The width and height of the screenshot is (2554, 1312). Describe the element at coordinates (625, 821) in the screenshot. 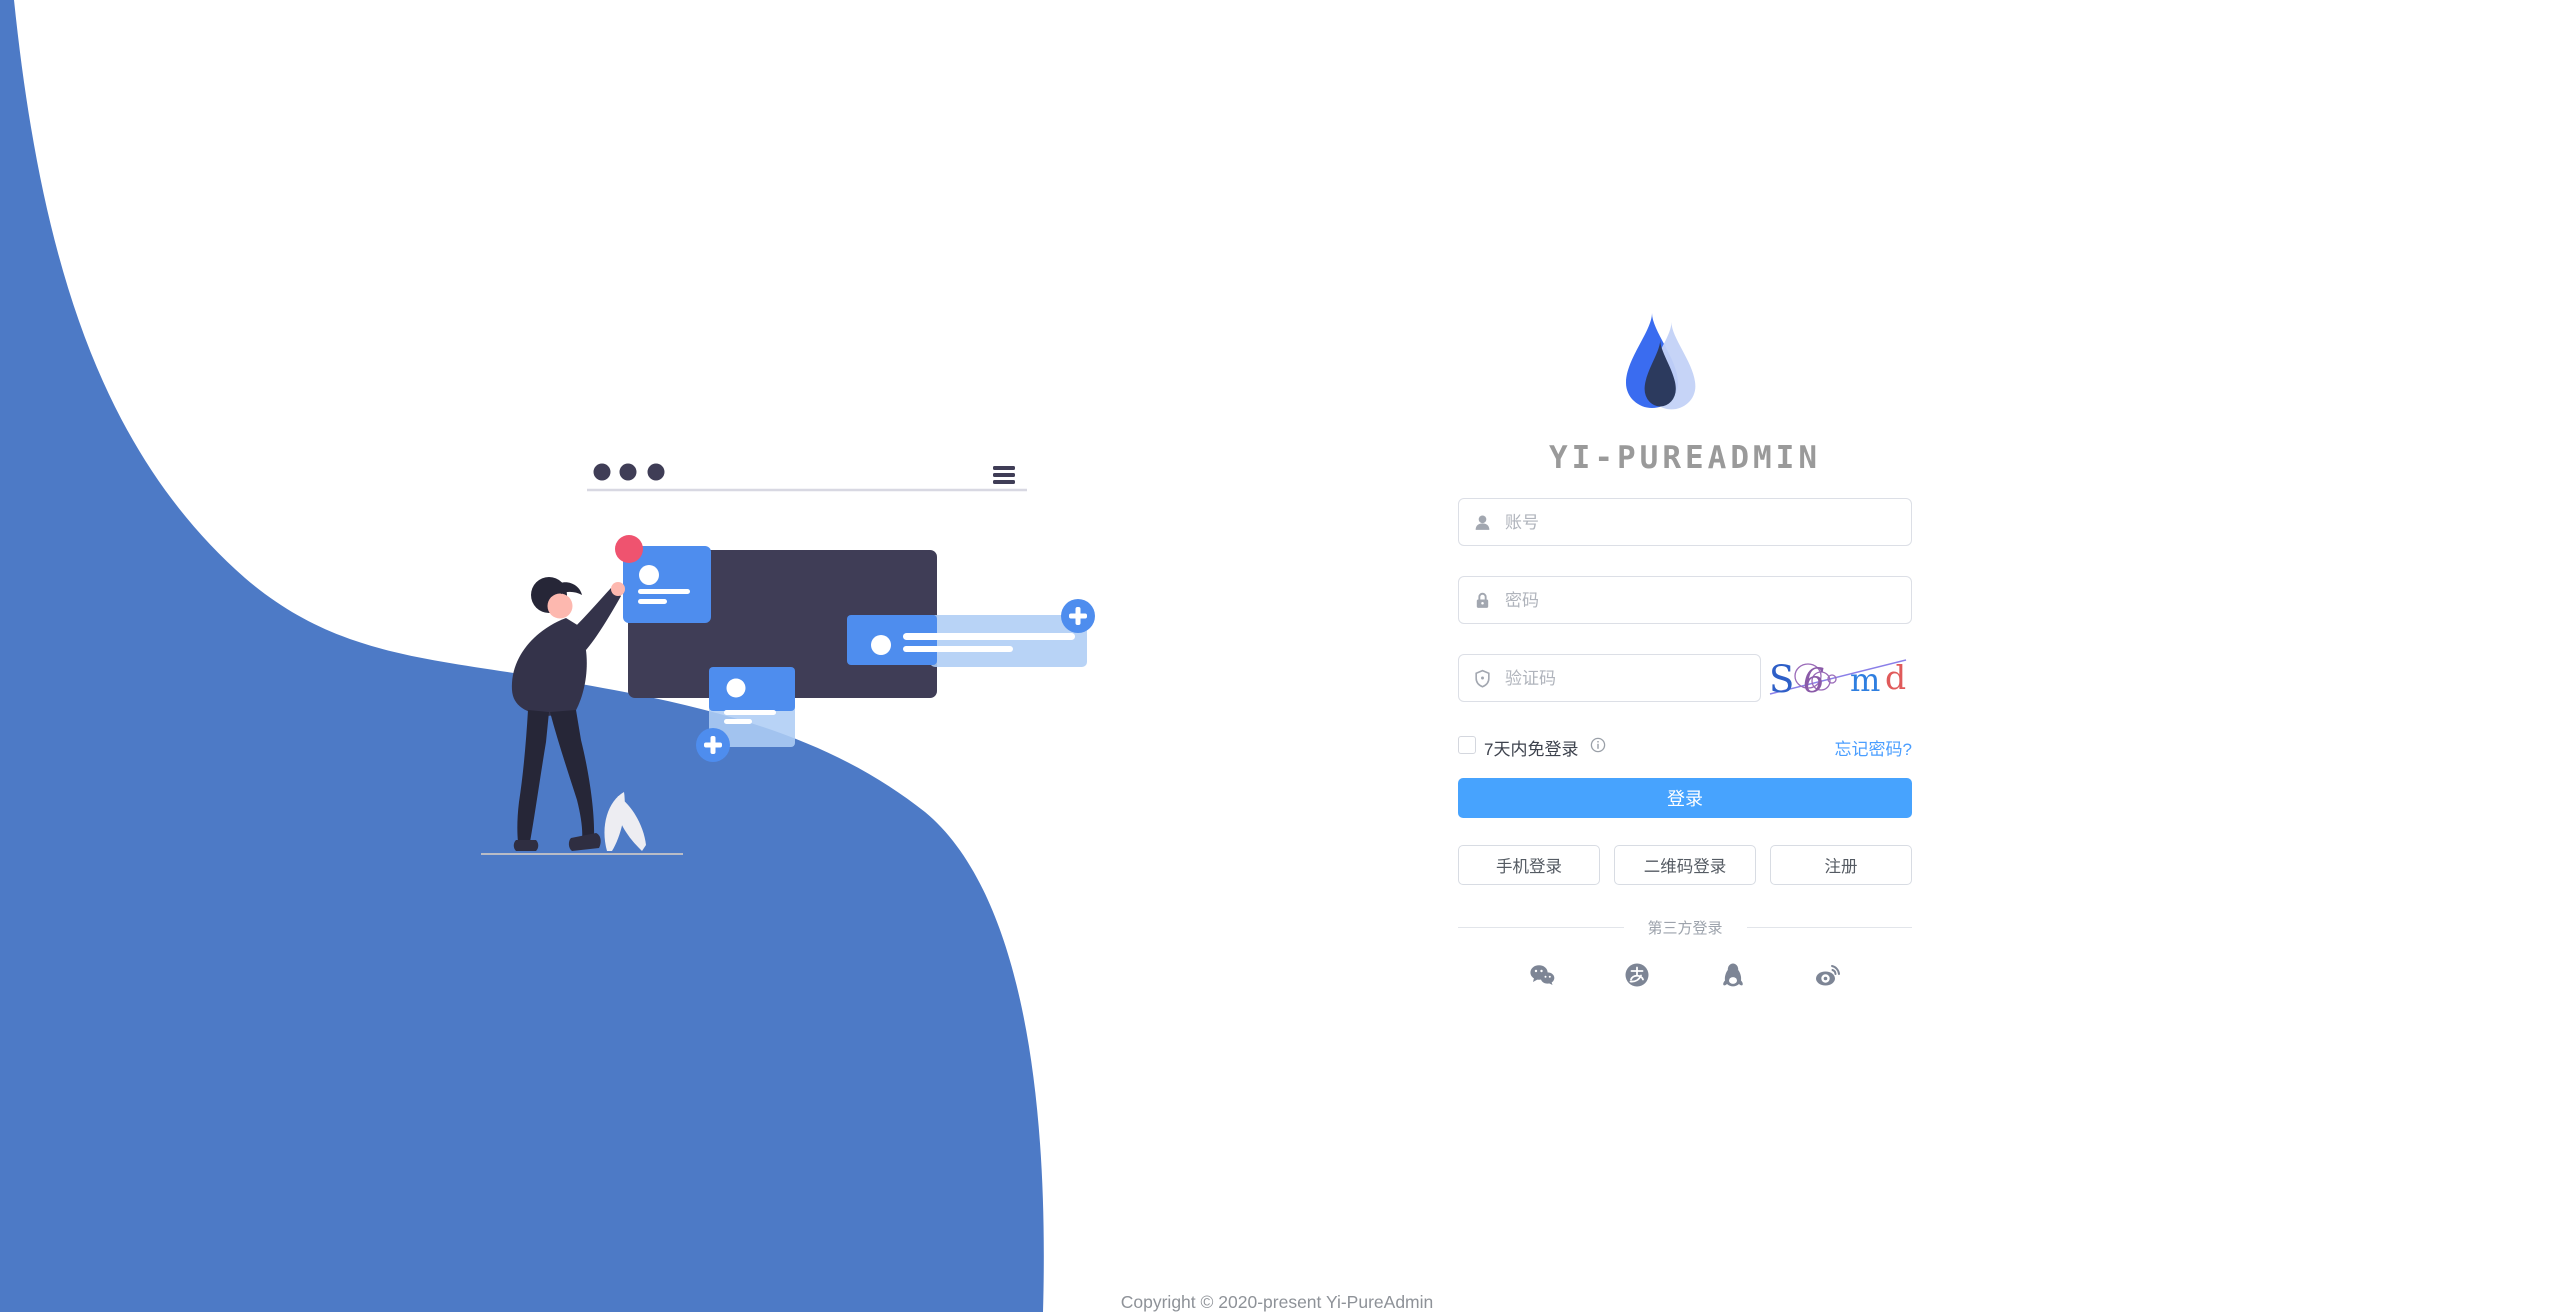

I see `illustration-leaf` at that location.